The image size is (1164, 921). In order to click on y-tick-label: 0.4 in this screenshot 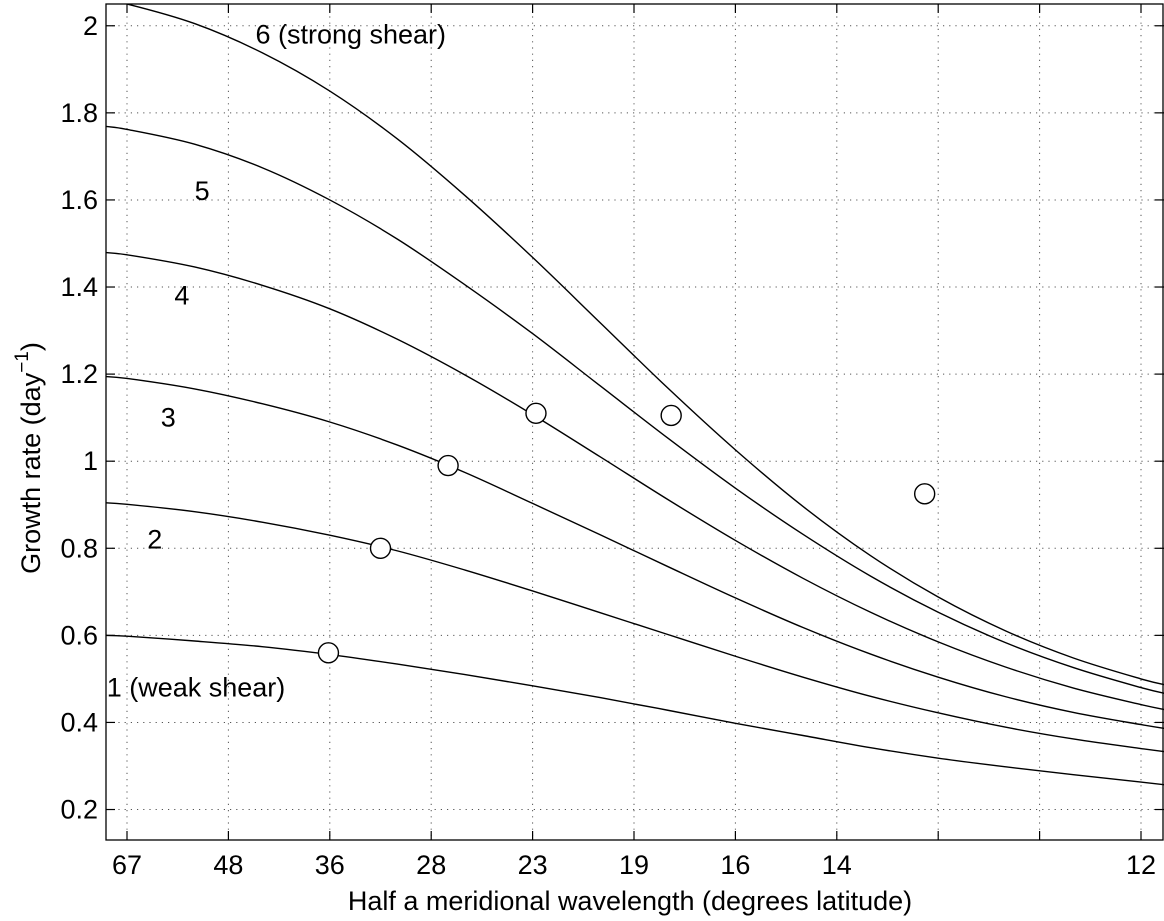, I will do `click(79, 722)`.